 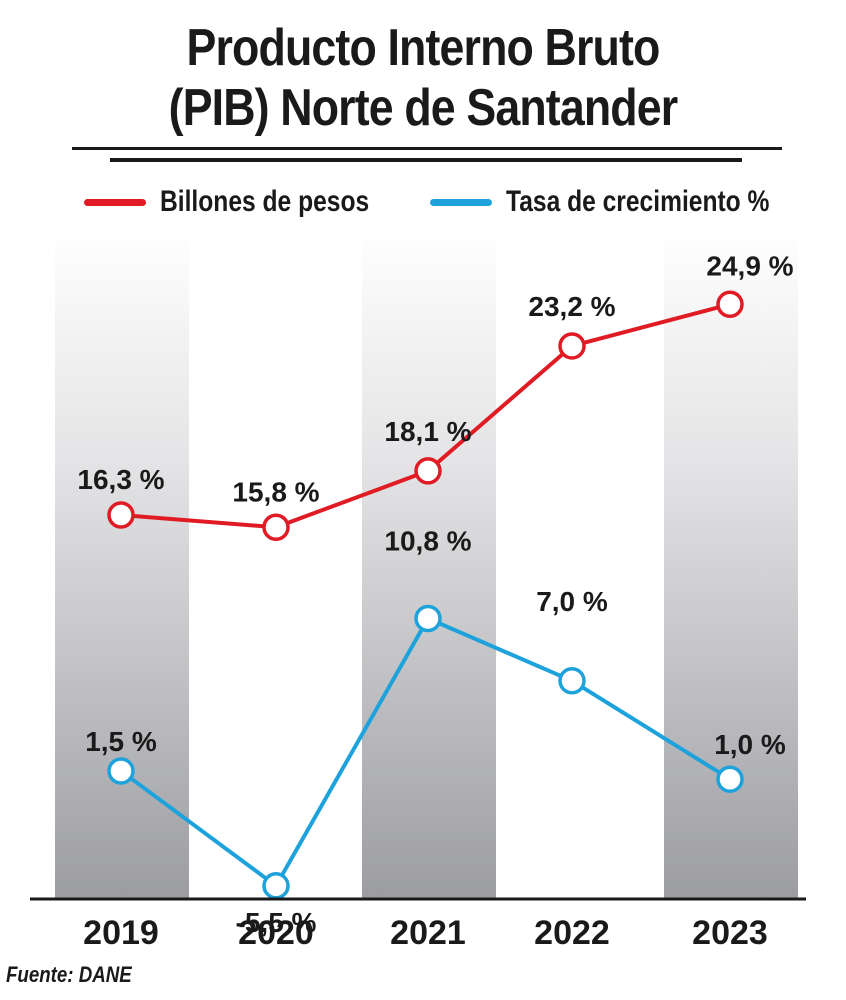 What do you see at coordinates (572, 346) in the screenshot?
I see `data-point-billones-2022` at bounding box center [572, 346].